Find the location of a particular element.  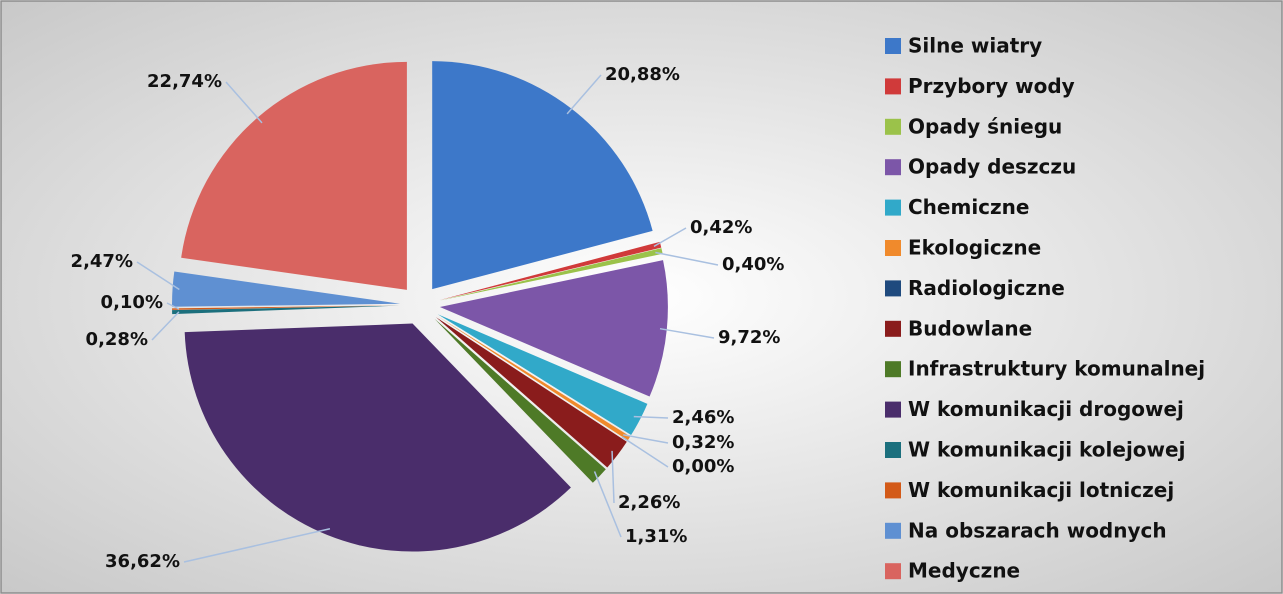

data-label: 1,31% is located at coordinates (656, 536).